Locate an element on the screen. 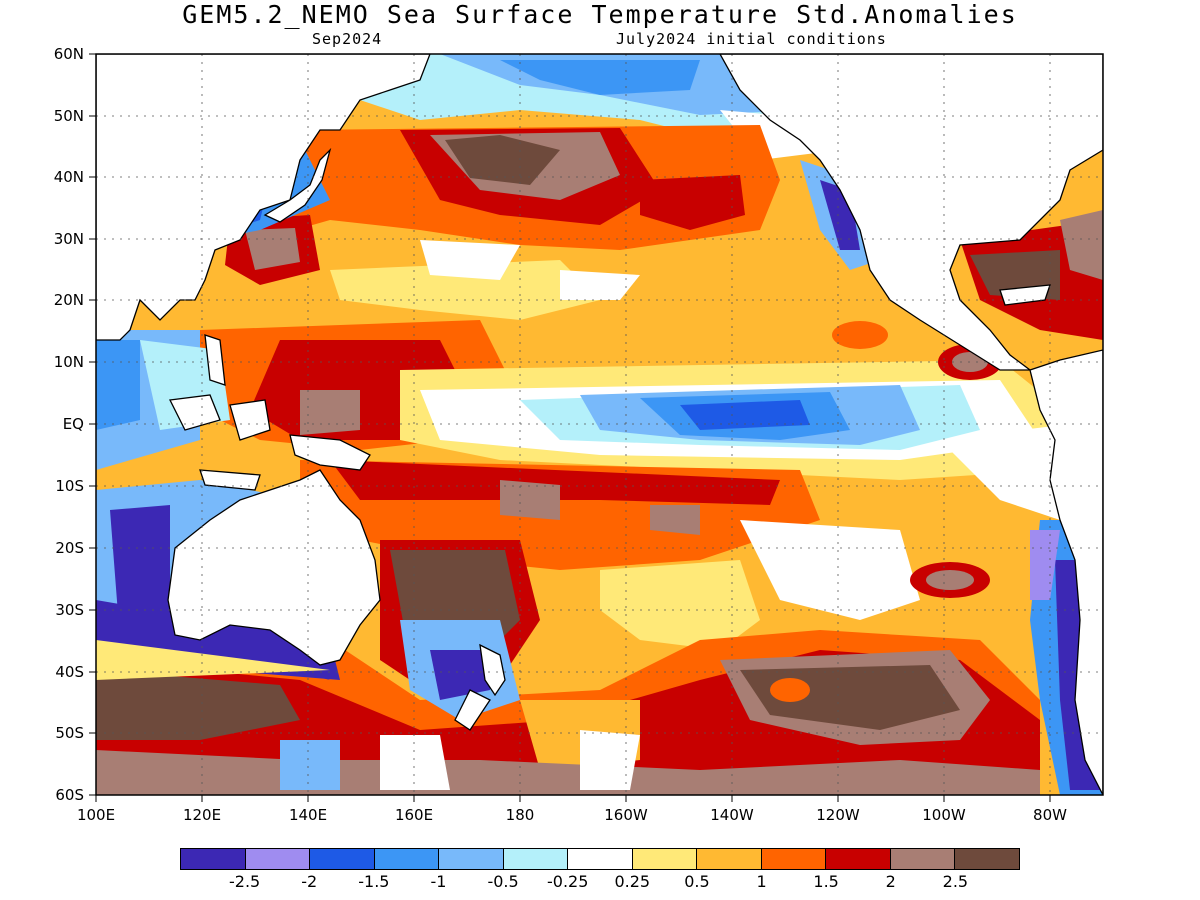 This screenshot has width=1200, height=900. lat-label: 60S is located at coordinates (69, 795).